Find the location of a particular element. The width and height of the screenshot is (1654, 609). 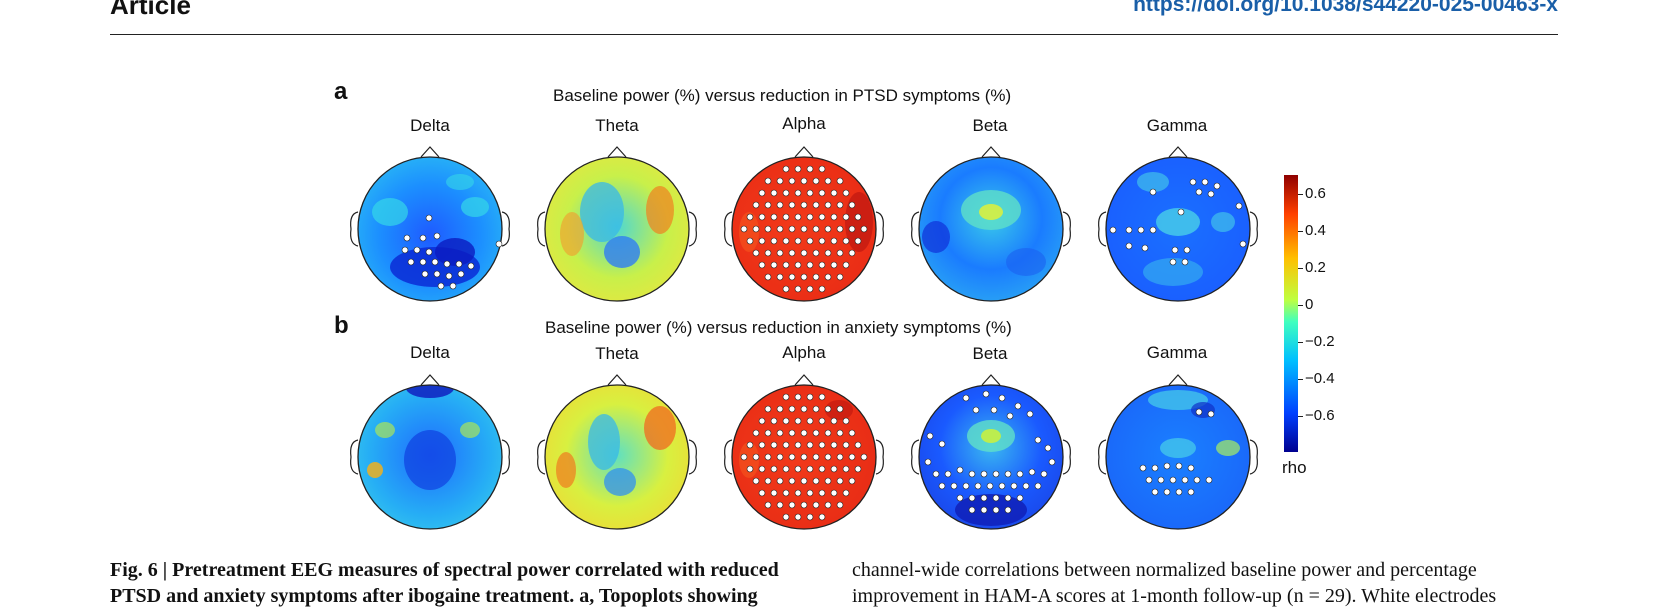

colorbar-tick-2: 0.2 is located at coordinates (1312, 267).